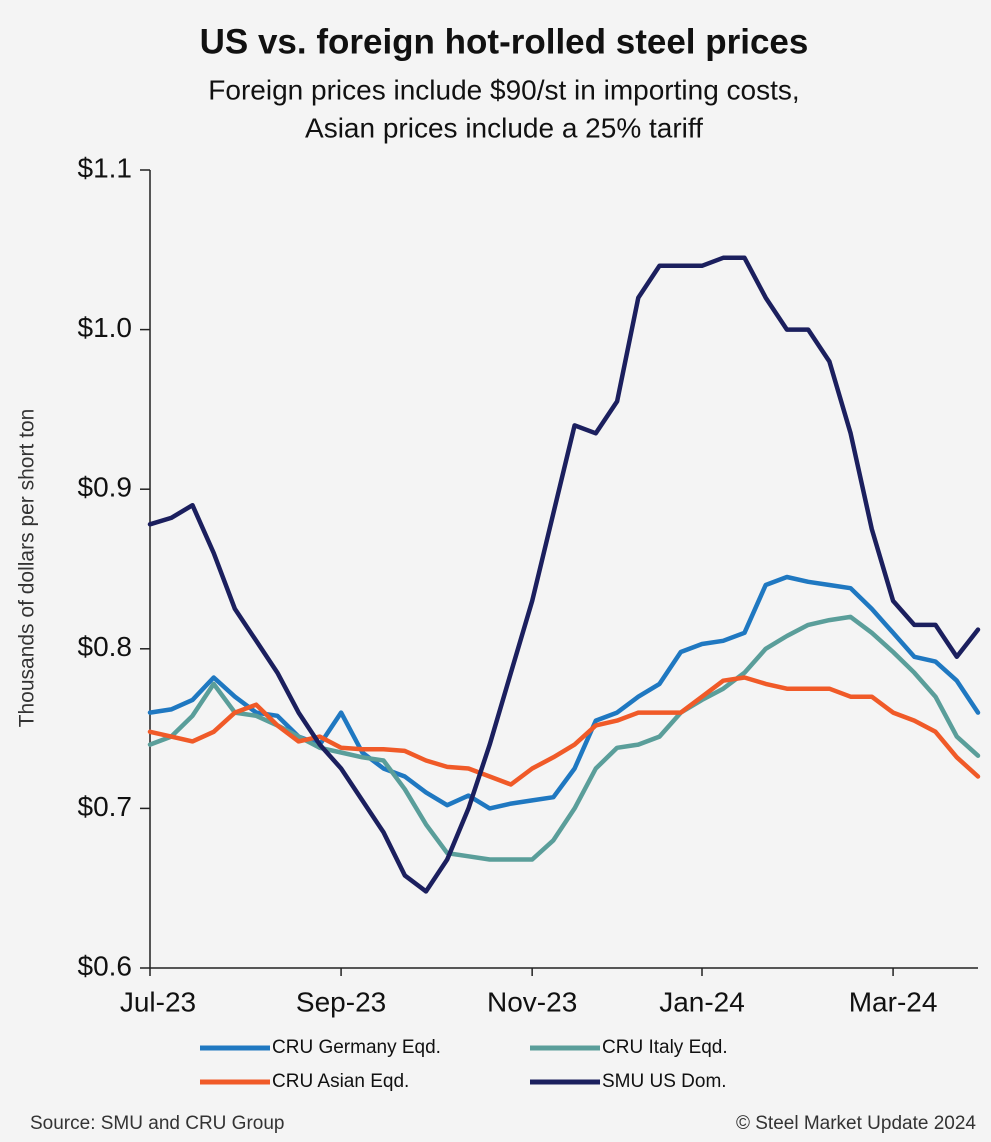  I want to click on x-tick-label: Jan-24, so click(702, 1001).